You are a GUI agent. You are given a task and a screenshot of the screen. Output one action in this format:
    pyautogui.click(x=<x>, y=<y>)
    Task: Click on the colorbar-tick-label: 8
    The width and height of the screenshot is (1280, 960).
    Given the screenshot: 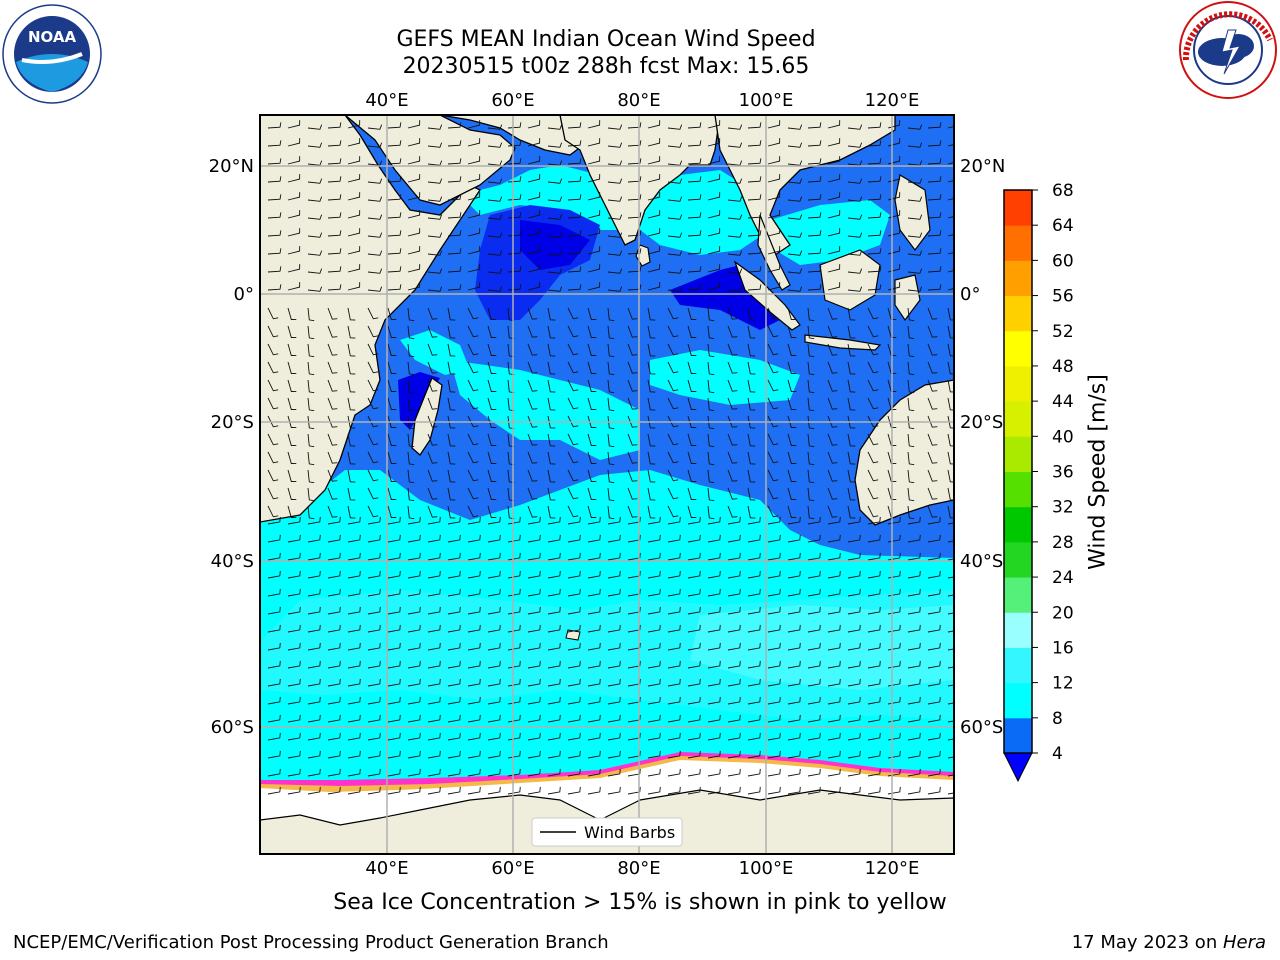 What is the action you would take?
    pyautogui.click(x=1057, y=719)
    